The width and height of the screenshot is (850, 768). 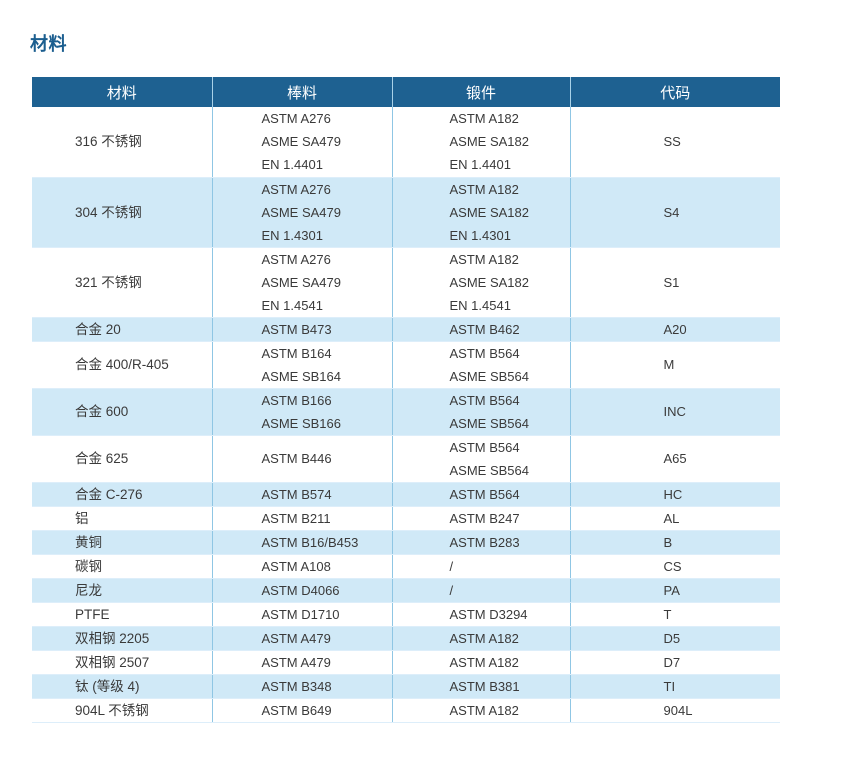 I want to click on table-row: 合金 C-276 ASTM B574 ASTM B564 HC, so click(x=406, y=494).